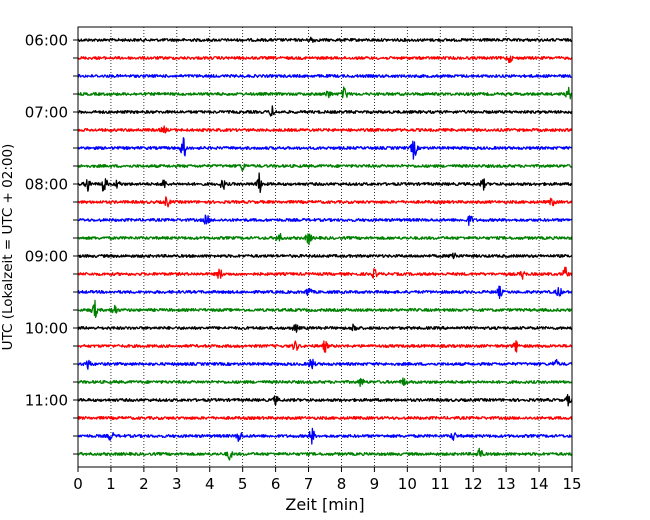 The width and height of the screenshot is (650, 520). What do you see at coordinates (78, 484) in the screenshot?
I see `x-tick-label: 0` at bounding box center [78, 484].